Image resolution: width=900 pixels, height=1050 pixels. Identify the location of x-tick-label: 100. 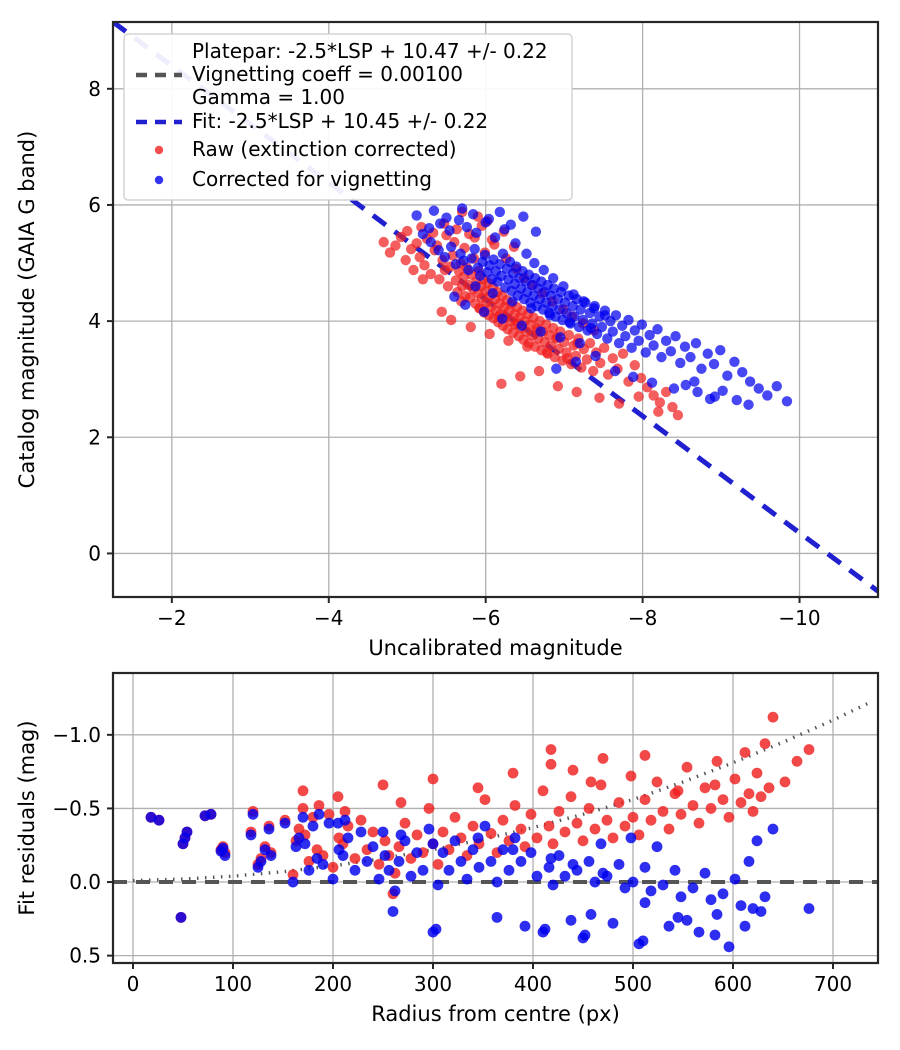
(233, 984).